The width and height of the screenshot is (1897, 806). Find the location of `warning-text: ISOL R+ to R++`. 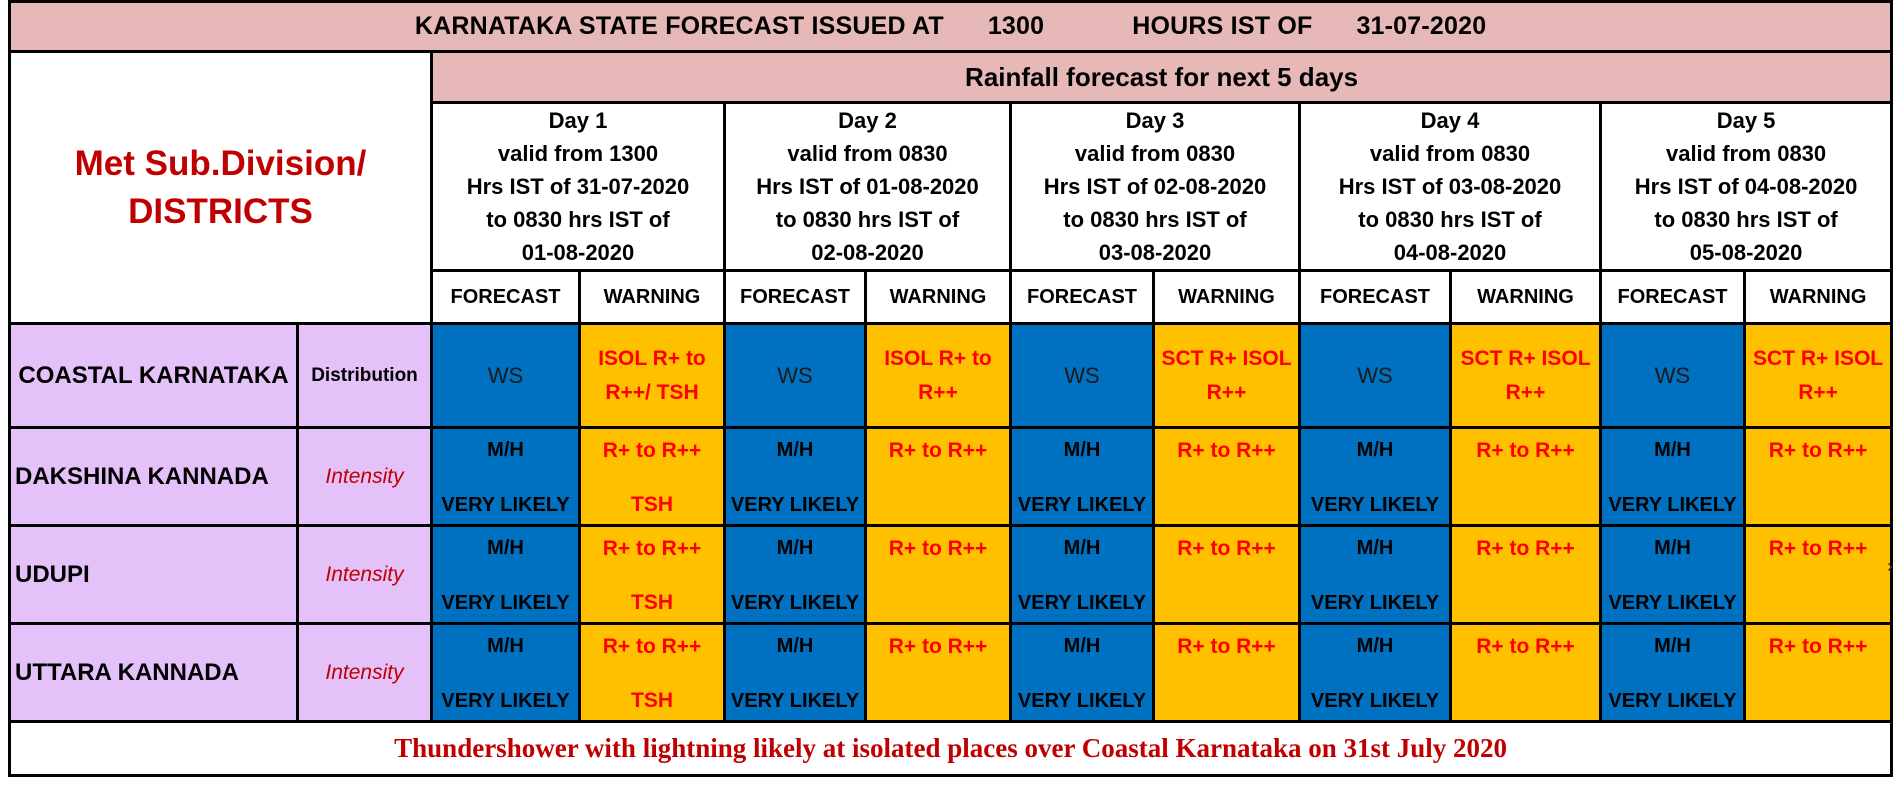

warning-text: ISOL R+ to R++ is located at coordinates (938, 375).